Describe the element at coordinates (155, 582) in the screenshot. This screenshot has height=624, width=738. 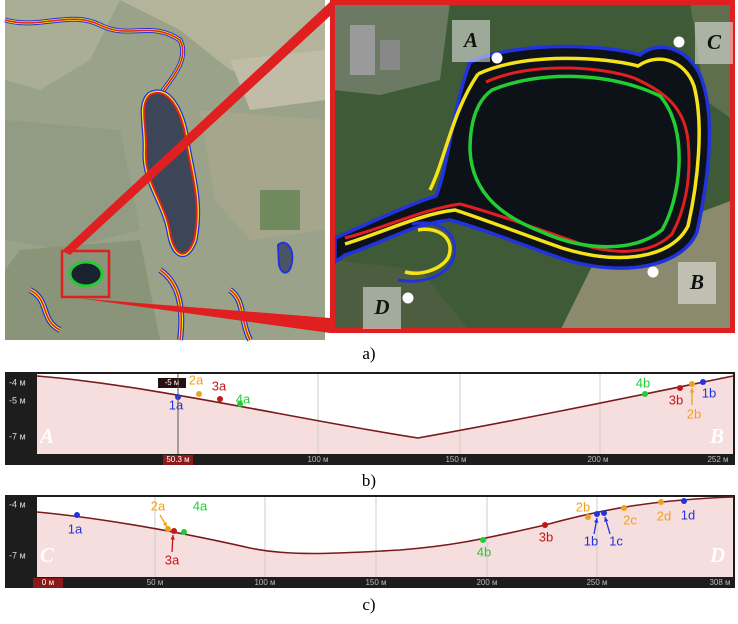
I see `x-axis-label: 50 м` at that location.